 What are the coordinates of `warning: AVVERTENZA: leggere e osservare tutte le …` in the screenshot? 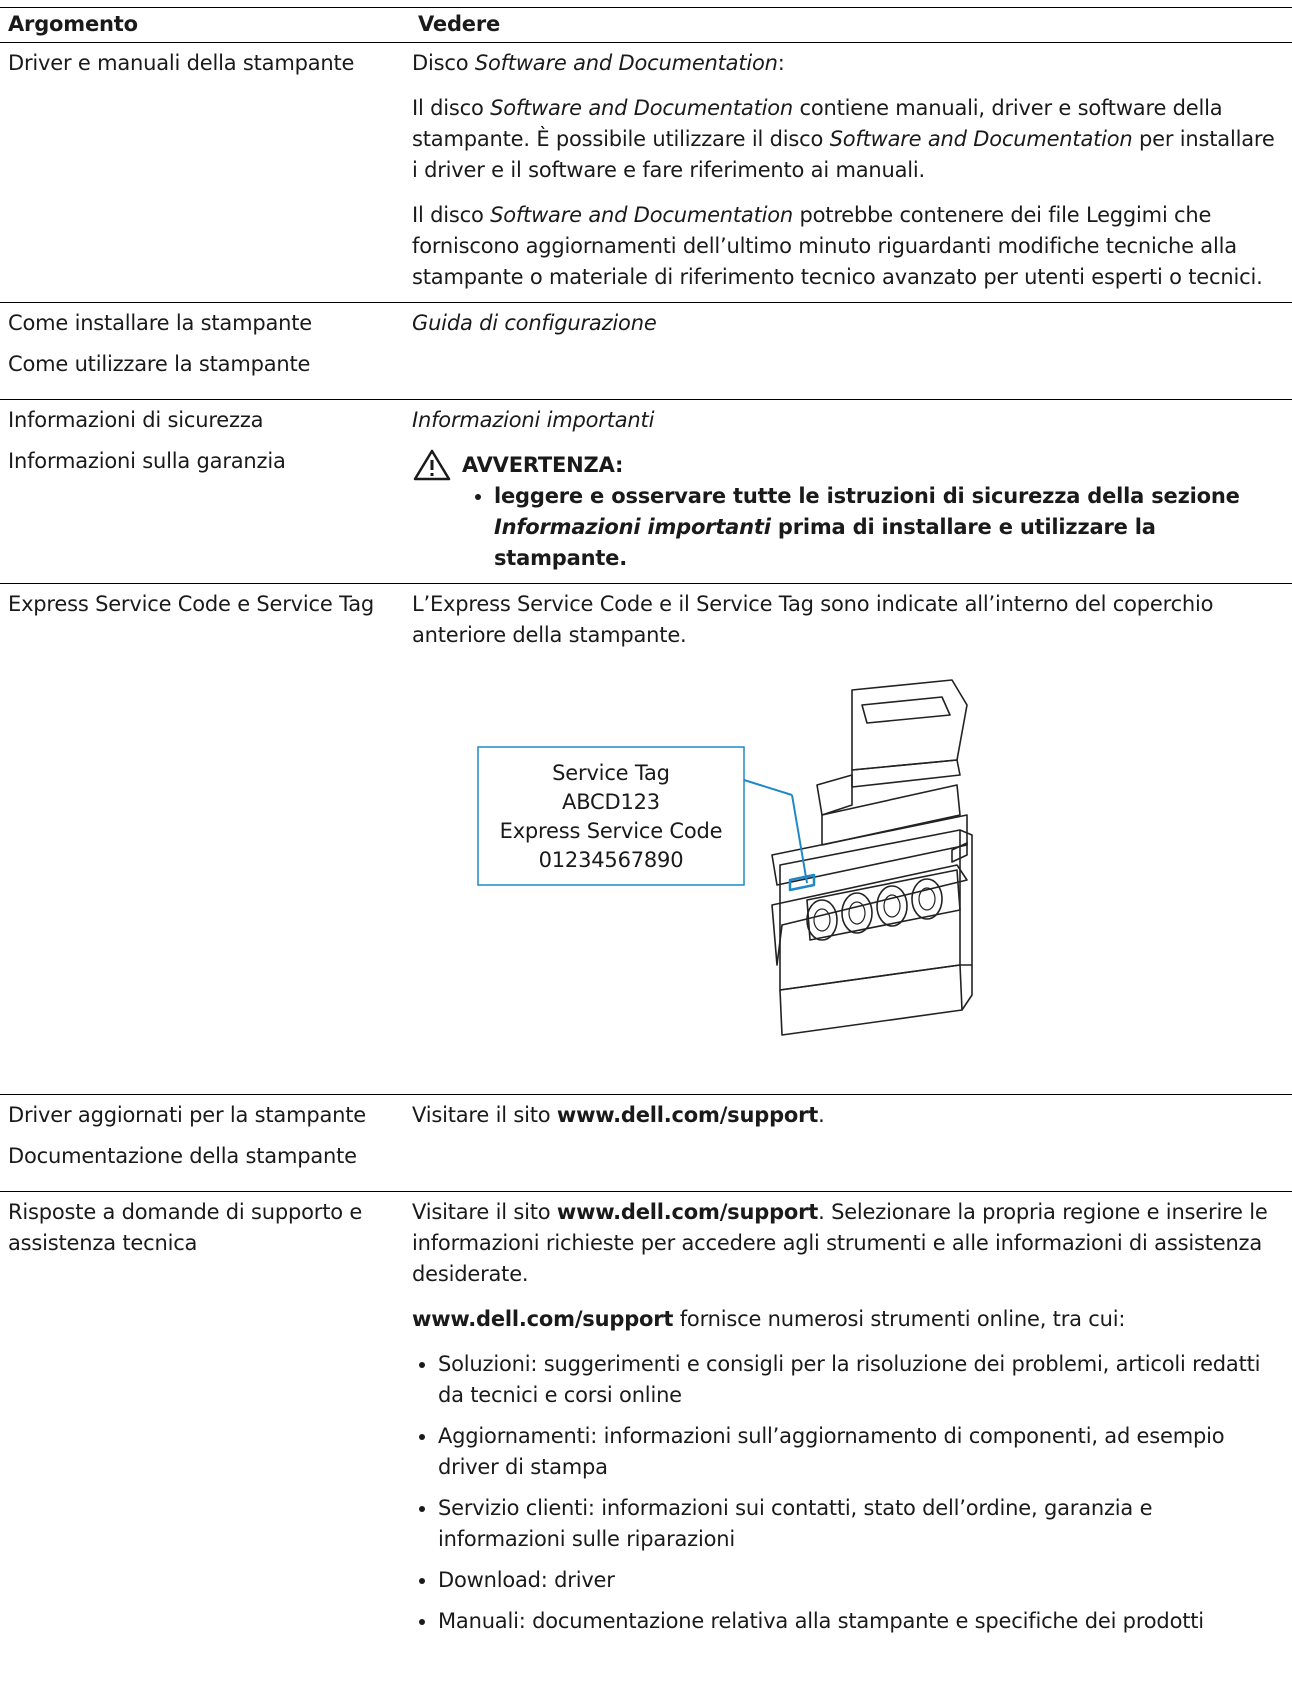 It's located at (847, 511).